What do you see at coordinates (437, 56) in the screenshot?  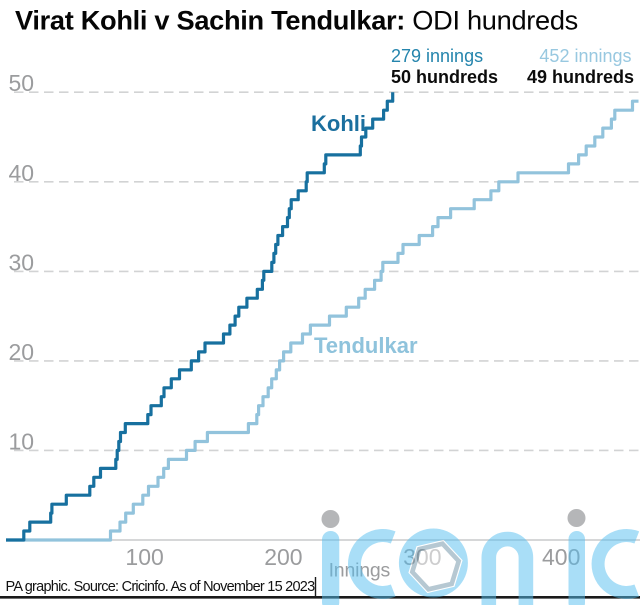 I see `svg-text: 279 innings` at bounding box center [437, 56].